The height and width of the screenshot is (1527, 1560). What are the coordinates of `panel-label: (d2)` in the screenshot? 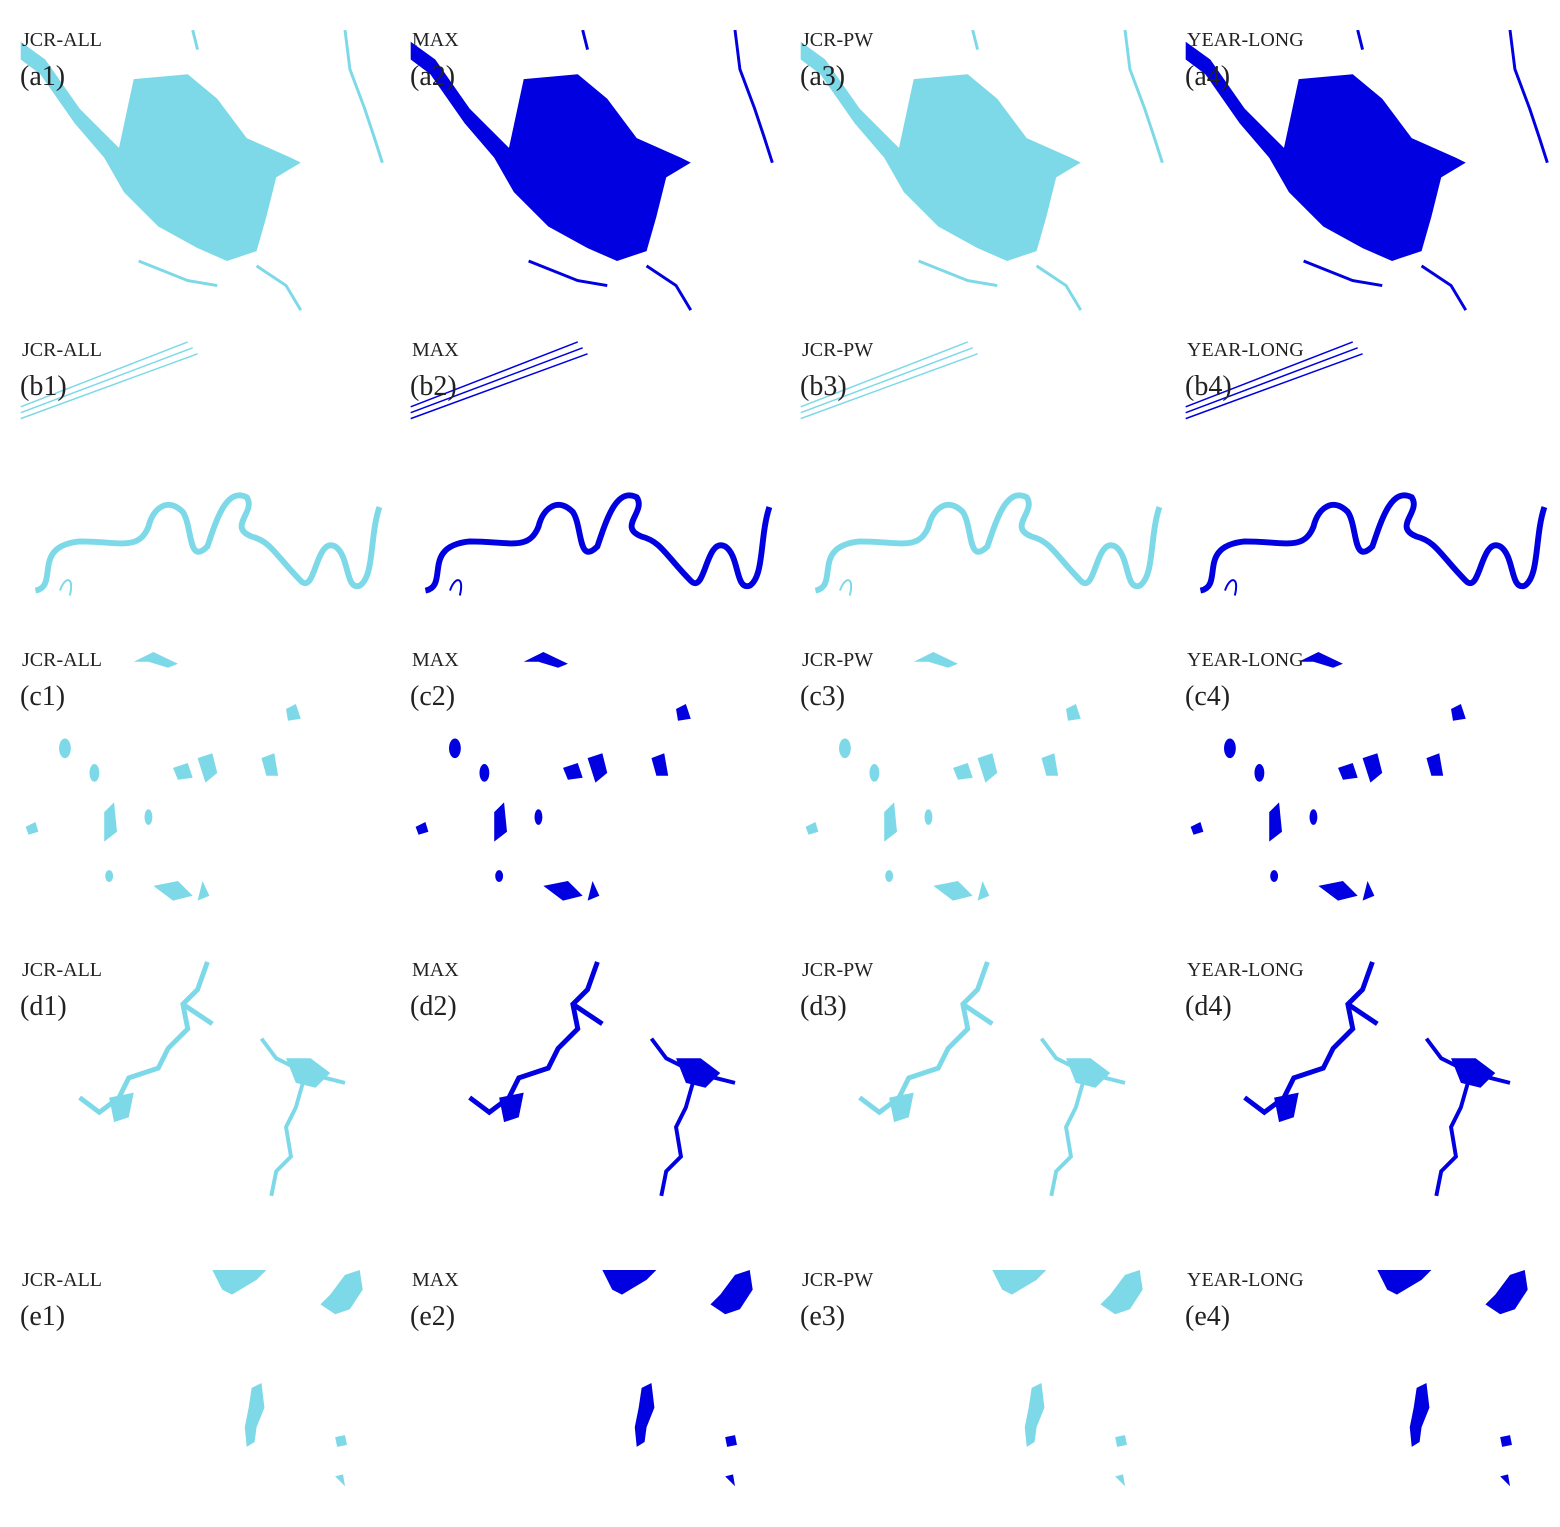 It's located at (433, 1006).